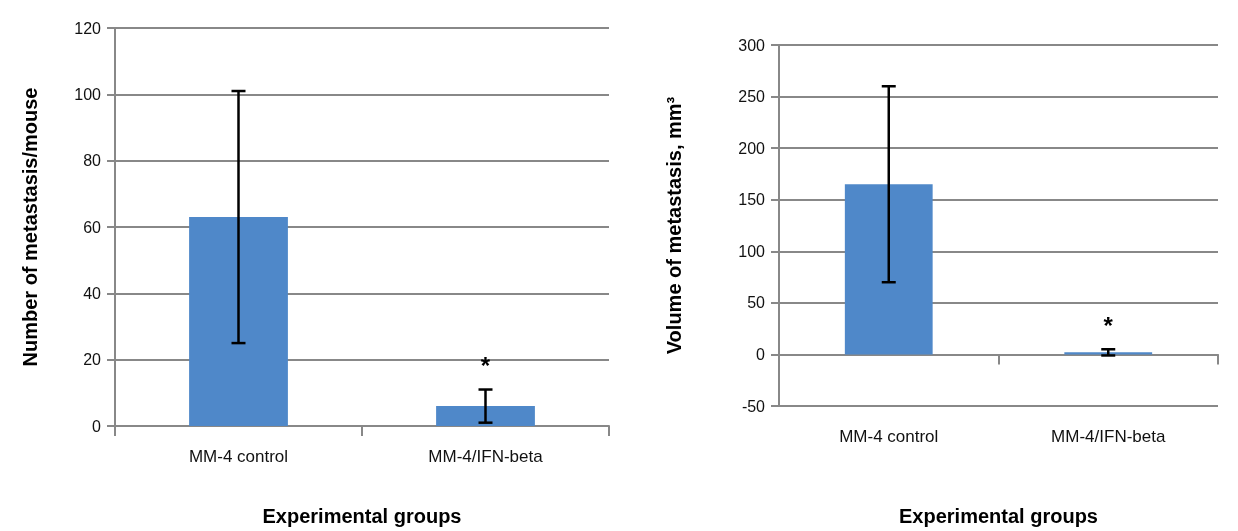  What do you see at coordinates (752, 45) in the screenshot?
I see `y-tick-label: 300` at bounding box center [752, 45].